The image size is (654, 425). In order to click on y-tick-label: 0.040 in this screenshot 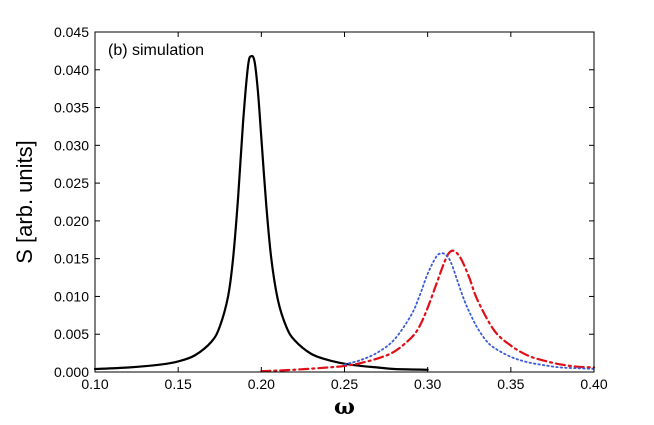, I will do `click(71, 70)`.